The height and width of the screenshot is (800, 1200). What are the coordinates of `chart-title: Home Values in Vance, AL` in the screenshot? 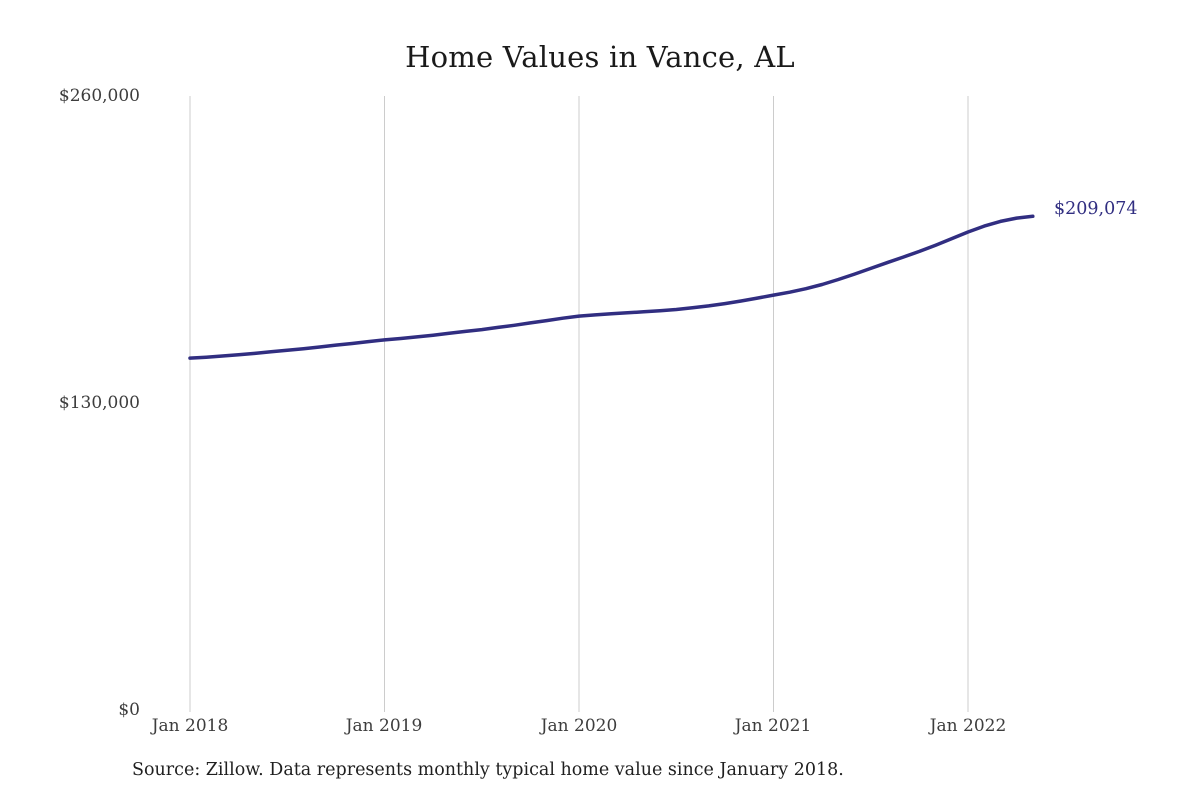 It's located at (600, 57).